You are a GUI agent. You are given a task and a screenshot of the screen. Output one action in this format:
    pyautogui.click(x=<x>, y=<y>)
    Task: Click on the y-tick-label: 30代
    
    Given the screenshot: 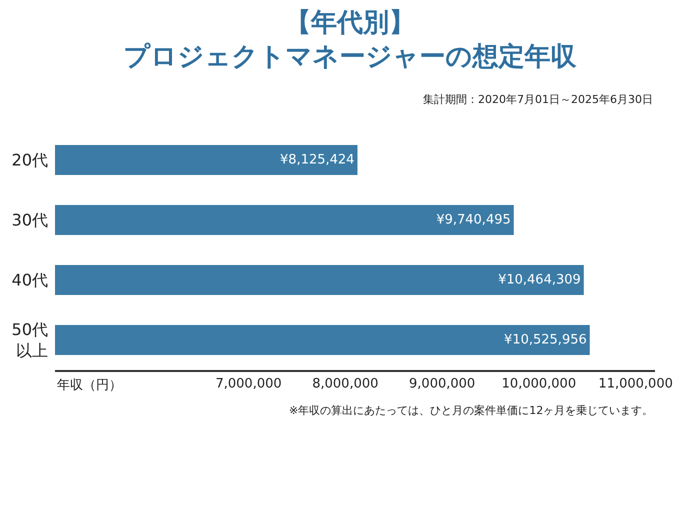 What is the action you would take?
    pyautogui.click(x=30, y=220)
    